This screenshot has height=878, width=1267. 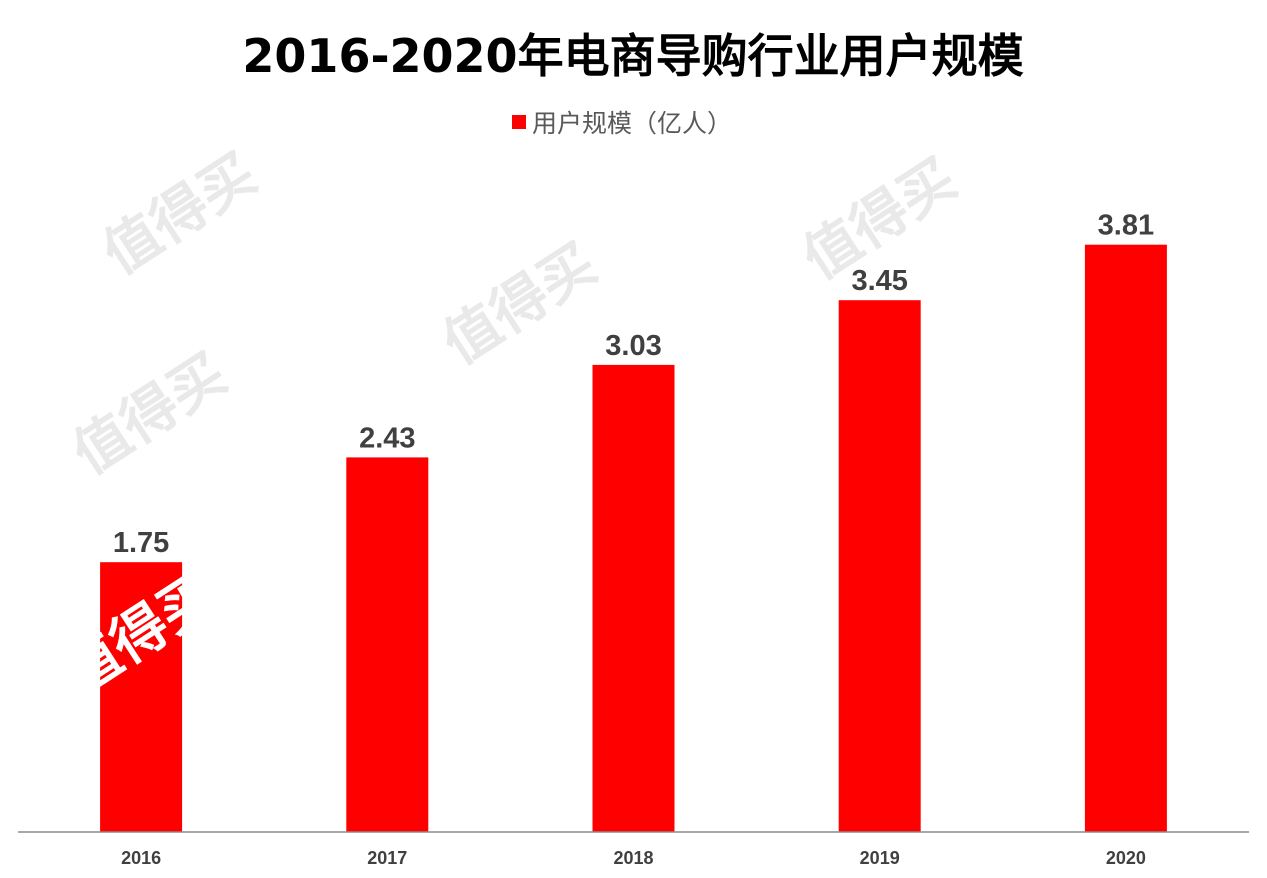 I want to click on x-tick-label-2020: 2020, so click(x=1126, y=858).